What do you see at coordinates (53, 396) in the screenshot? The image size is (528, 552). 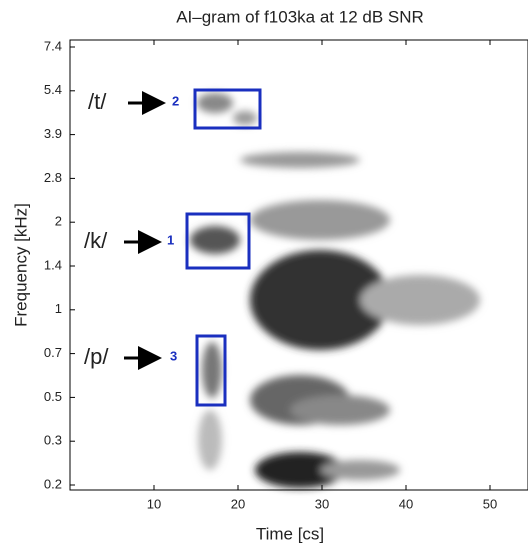 I see `y-tick-label: 0.5` at bounding box center [53, 396].